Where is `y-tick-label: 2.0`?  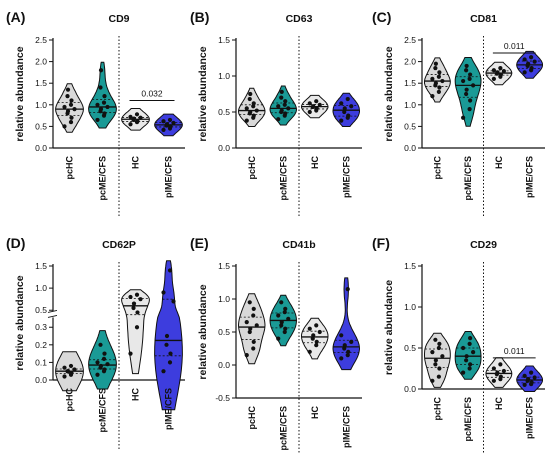
y-tick-label: 2.0 is located at coordinates (41, 62).